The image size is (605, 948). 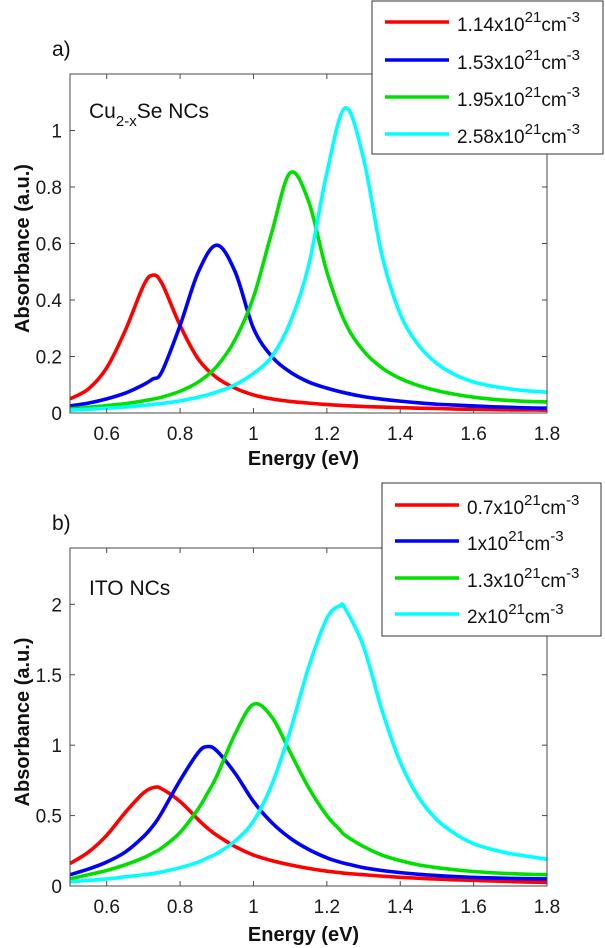 I want to click on y-tick-label: 1.5, so click(x=49, y=676).